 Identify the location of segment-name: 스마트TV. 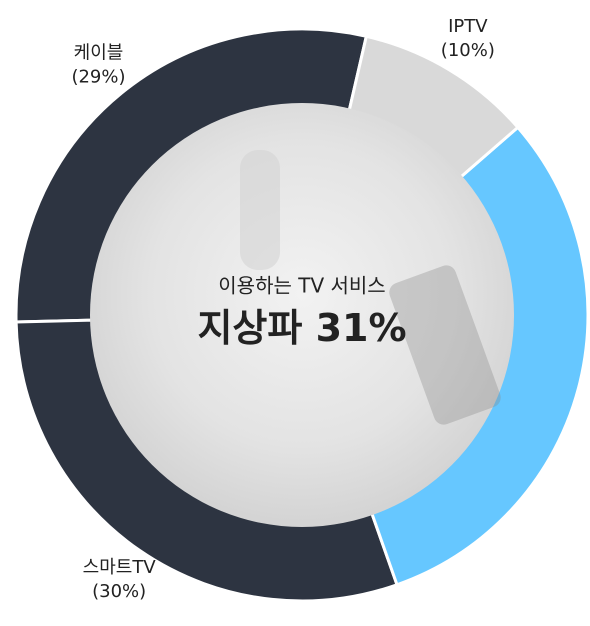
(120, 567).